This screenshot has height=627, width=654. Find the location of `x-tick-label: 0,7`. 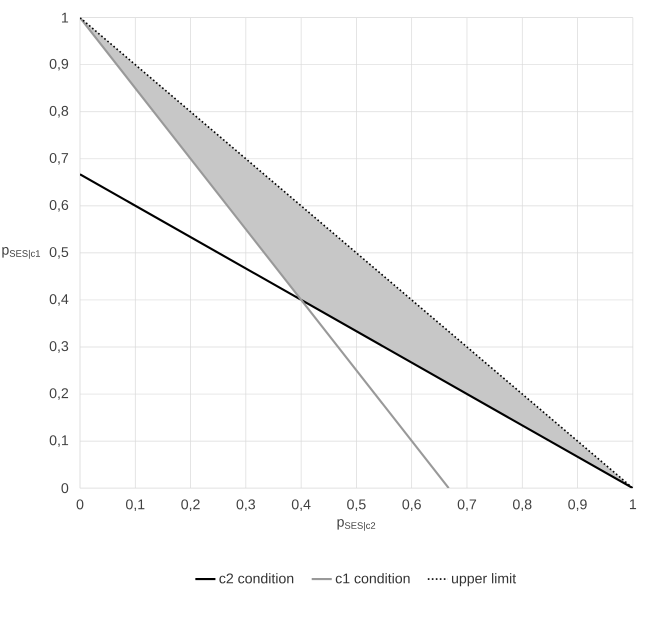

x-tick-label: 0,7 is located at coordinates (467, 505).